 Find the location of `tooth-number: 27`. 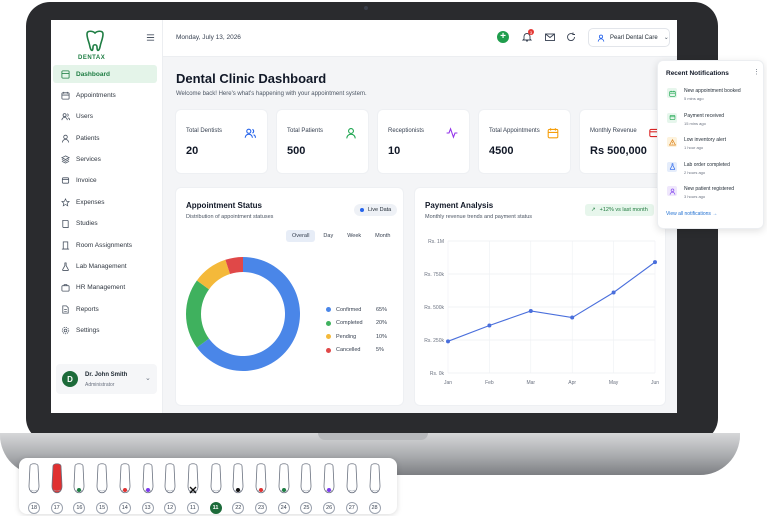

tooth-number: 27 is located at coordinates (351, 508).